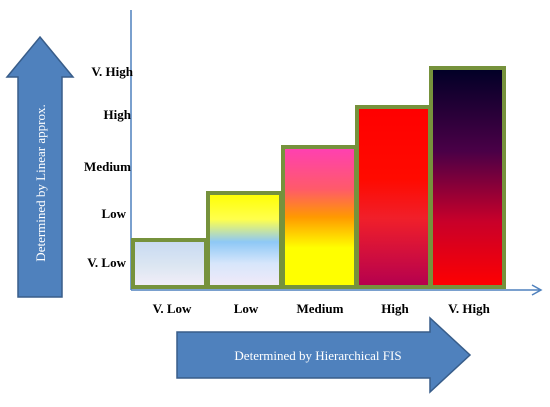 Image resolution: width=550 pixels, height=407 pixels. What do you see at coordinates (244, 240) in the screenshot?
I see `bar-low` at bounding box center [244, 240].